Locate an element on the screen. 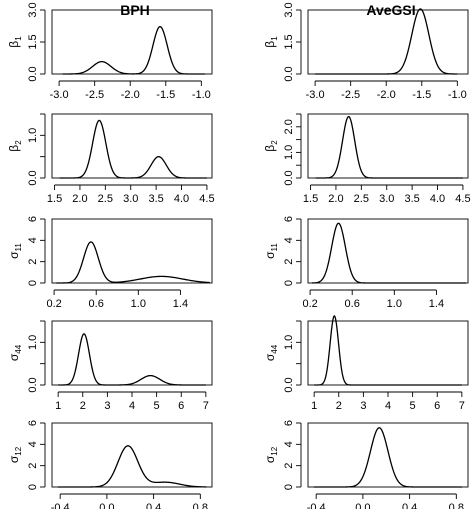 This screenshot has width=474, height=509. x-tick-label: 0.2 is located at coordinates (53, 304).